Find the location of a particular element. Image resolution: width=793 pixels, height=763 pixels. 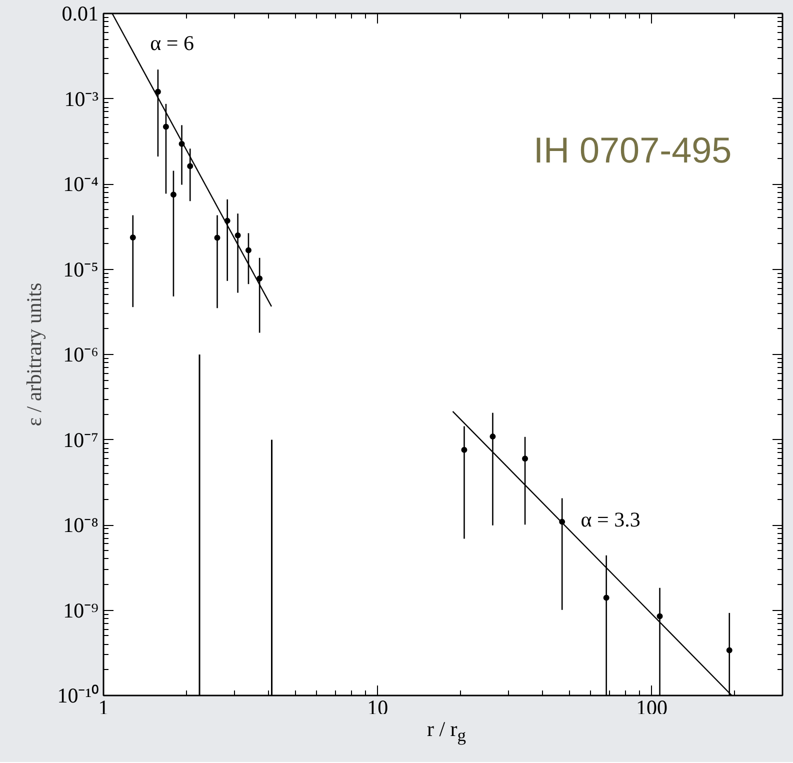

y-tick-label: 10⁻⁹ is located at coordinates (81, 610).